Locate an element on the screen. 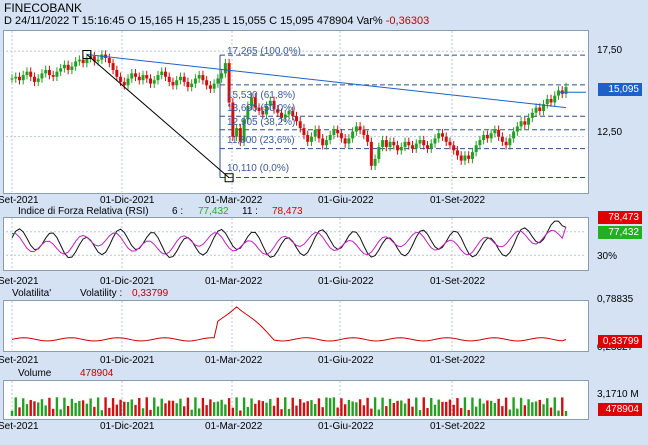 Image resolution: width=648 pixels, height=445 pixels. volatility-panel is located at coordinates (296, 326).